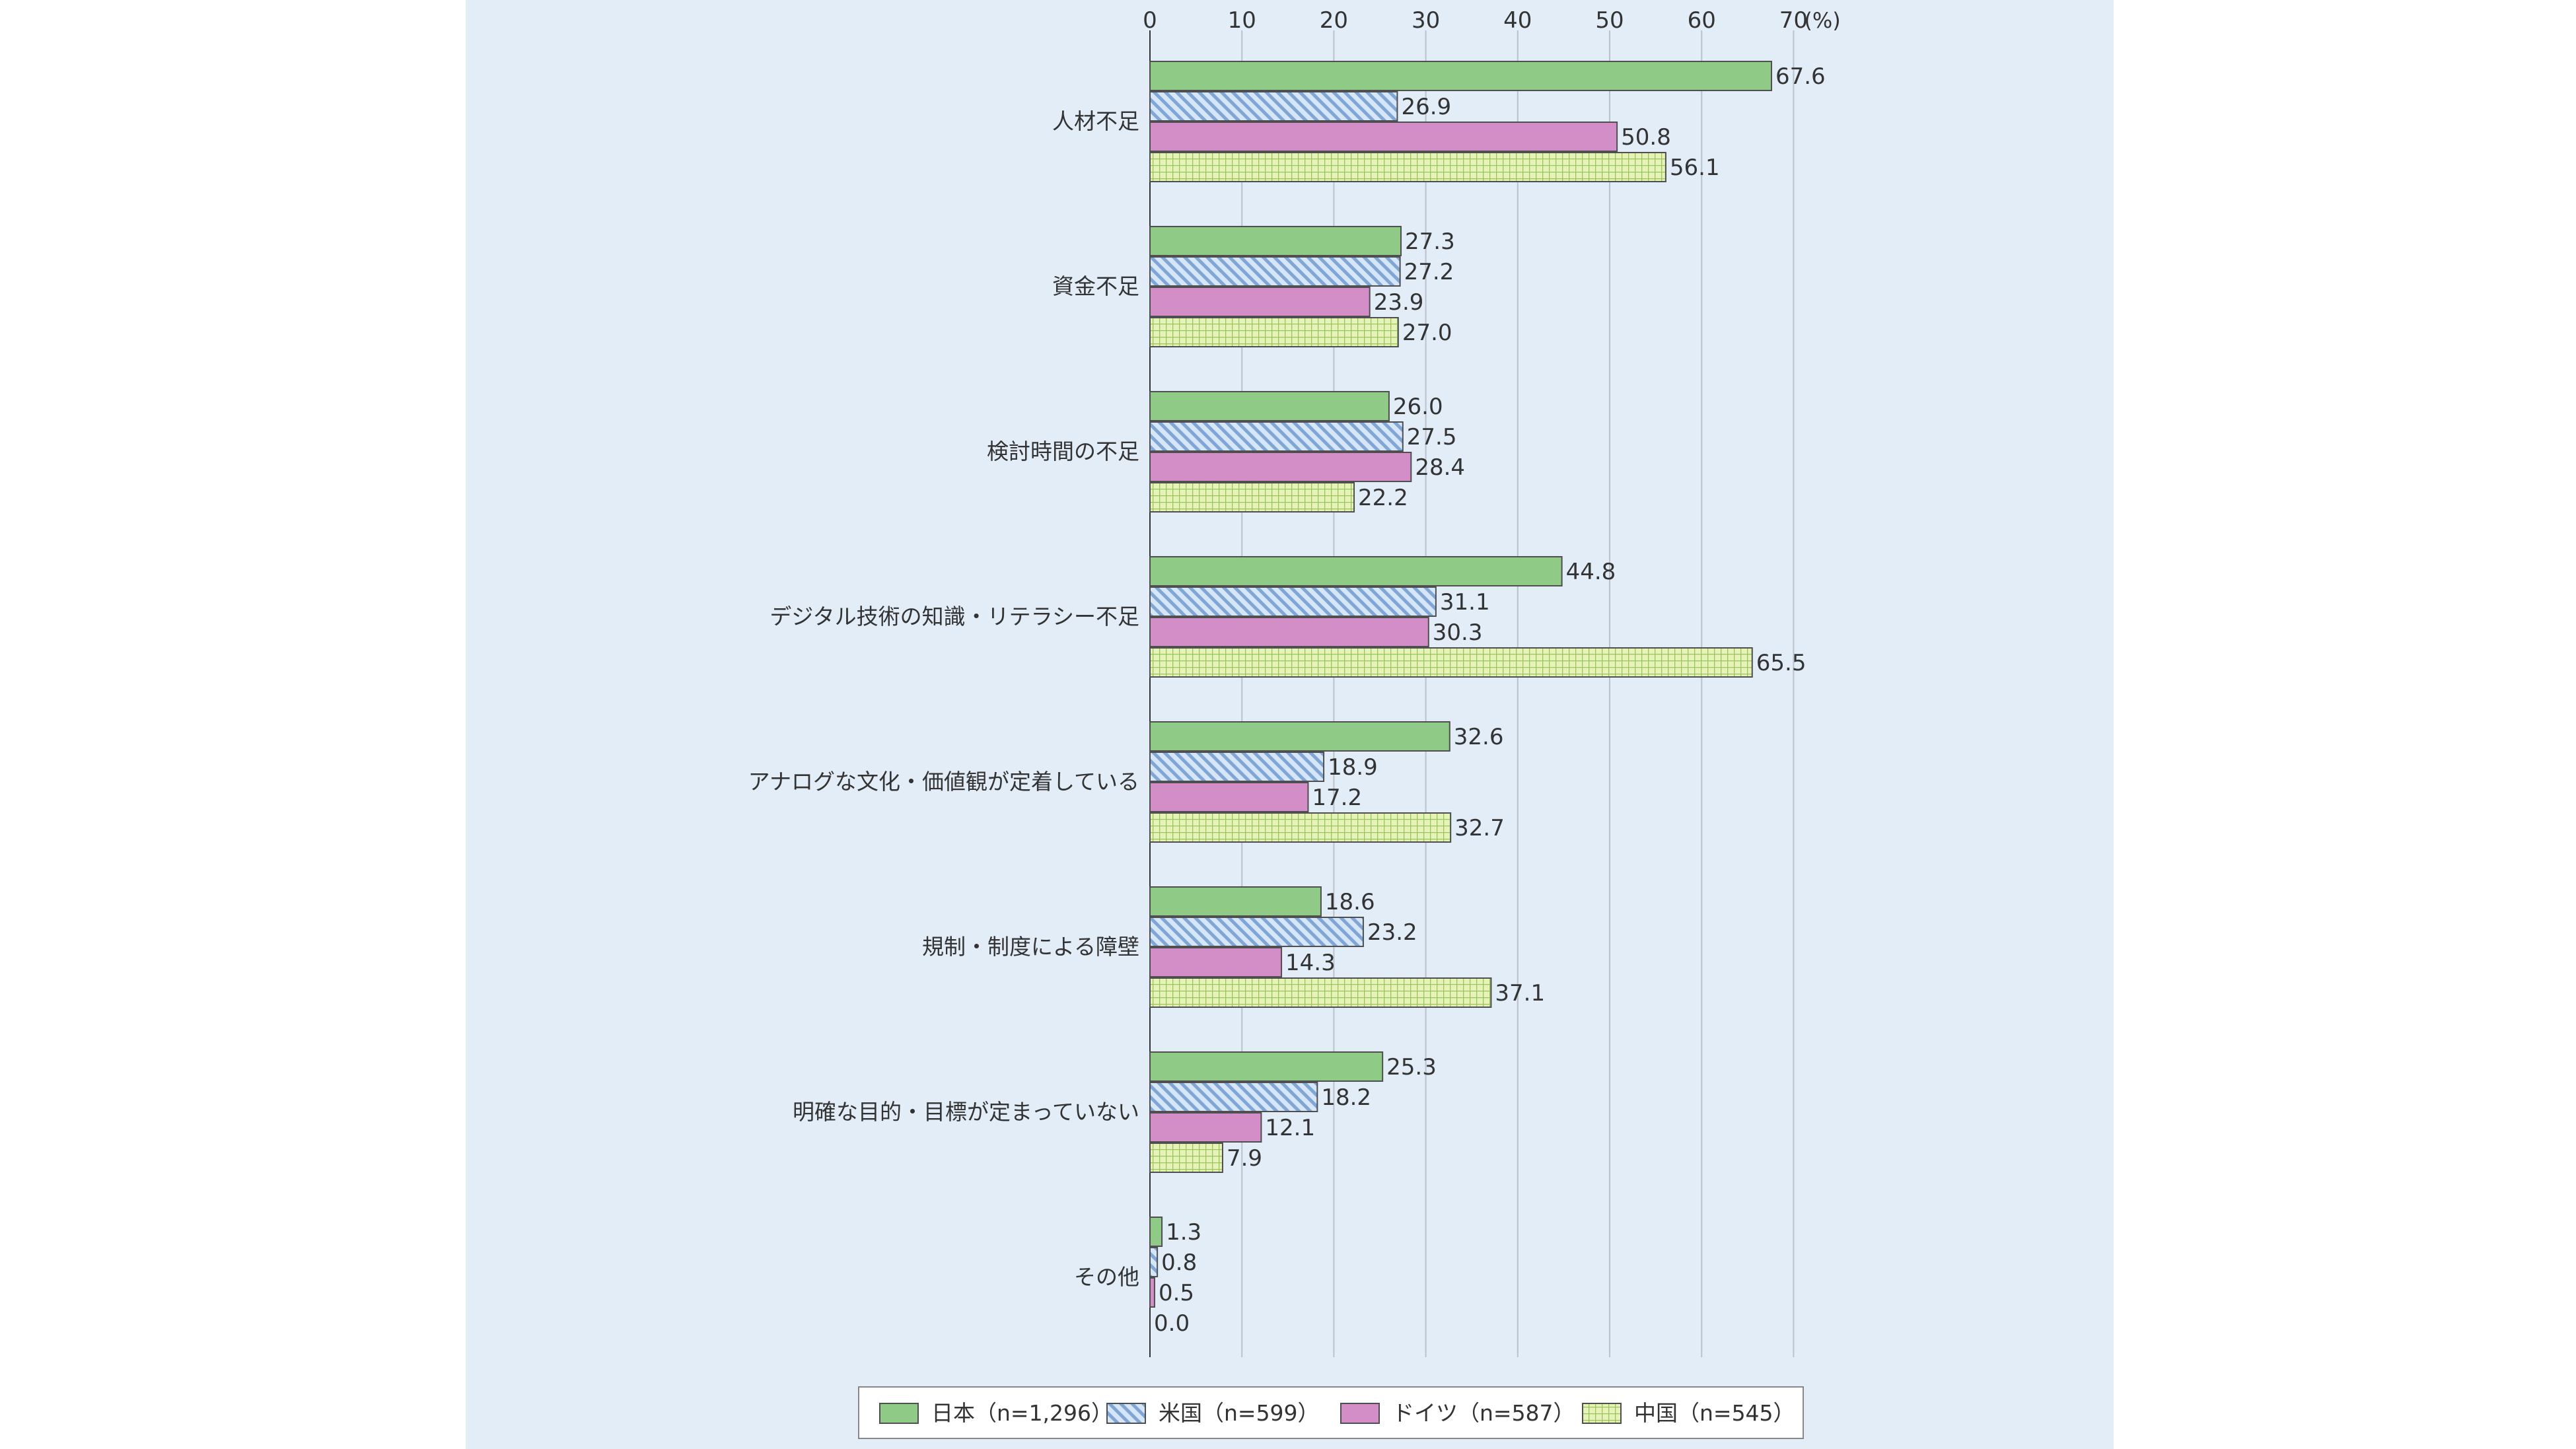  Describe the element at coordinates (1479, 828) in the screenshot. I see `data-label: 32.7` at that location.